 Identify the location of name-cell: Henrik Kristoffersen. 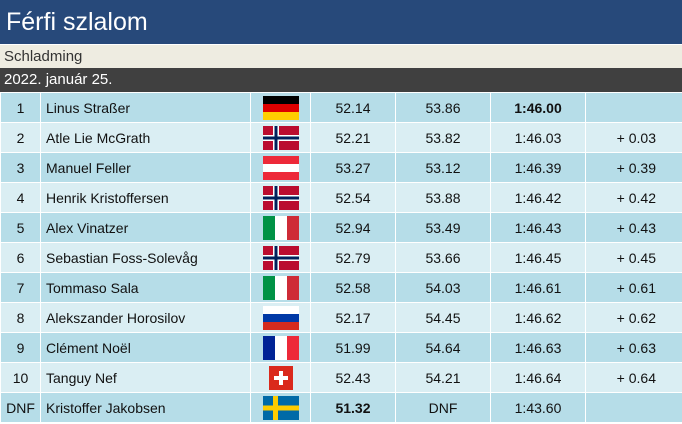
(145, 197).